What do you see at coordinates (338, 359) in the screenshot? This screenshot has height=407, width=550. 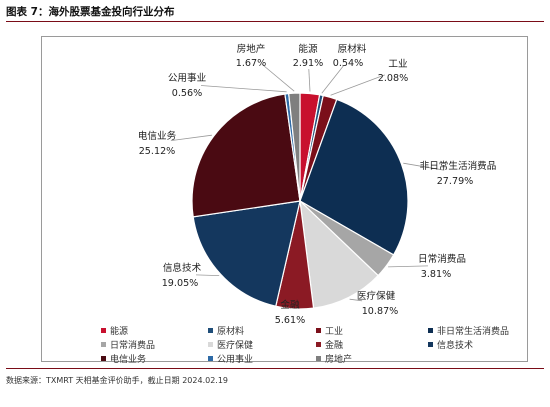 I see `slice-11-legend-label: 房地产` at bounding box center [338, 359].